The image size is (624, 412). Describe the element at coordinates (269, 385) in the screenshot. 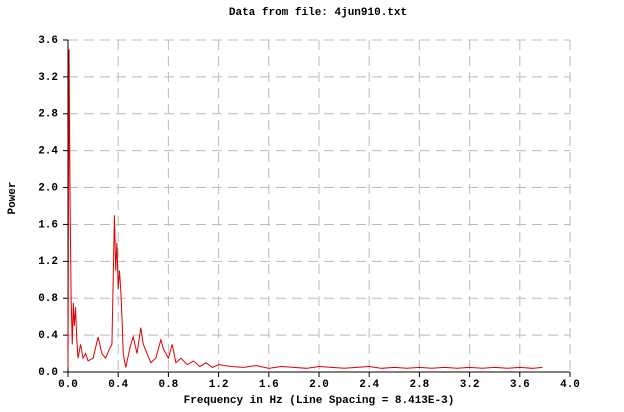

I see `x-tick-label: 1.6` at that location.